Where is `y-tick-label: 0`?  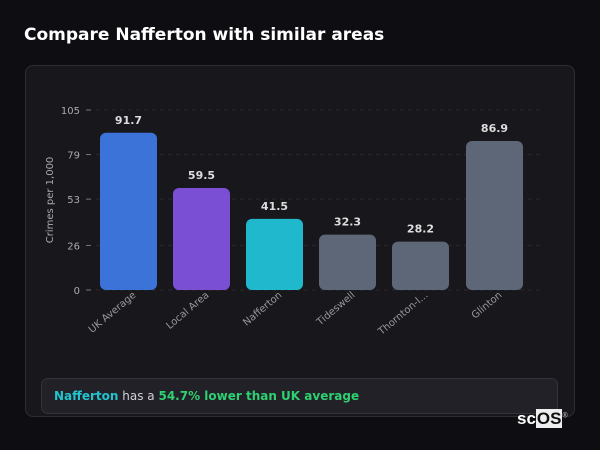 y-tick-label: 0 is located at coordinates (77, 291).